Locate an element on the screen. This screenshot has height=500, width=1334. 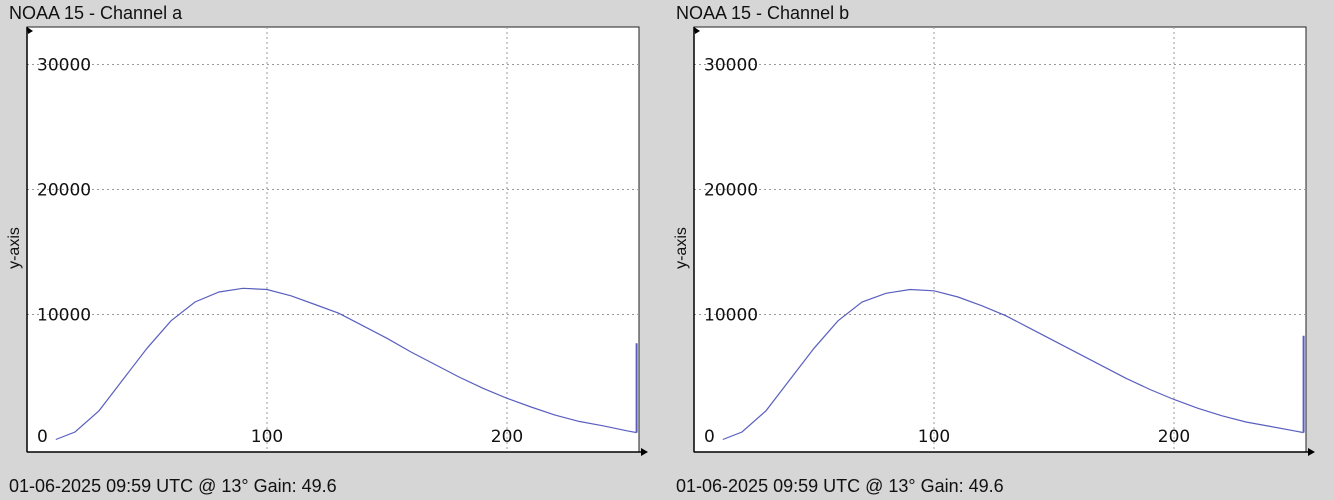
chart-title: NOAA 15 - Channel a is located at coordinates (96, 13).